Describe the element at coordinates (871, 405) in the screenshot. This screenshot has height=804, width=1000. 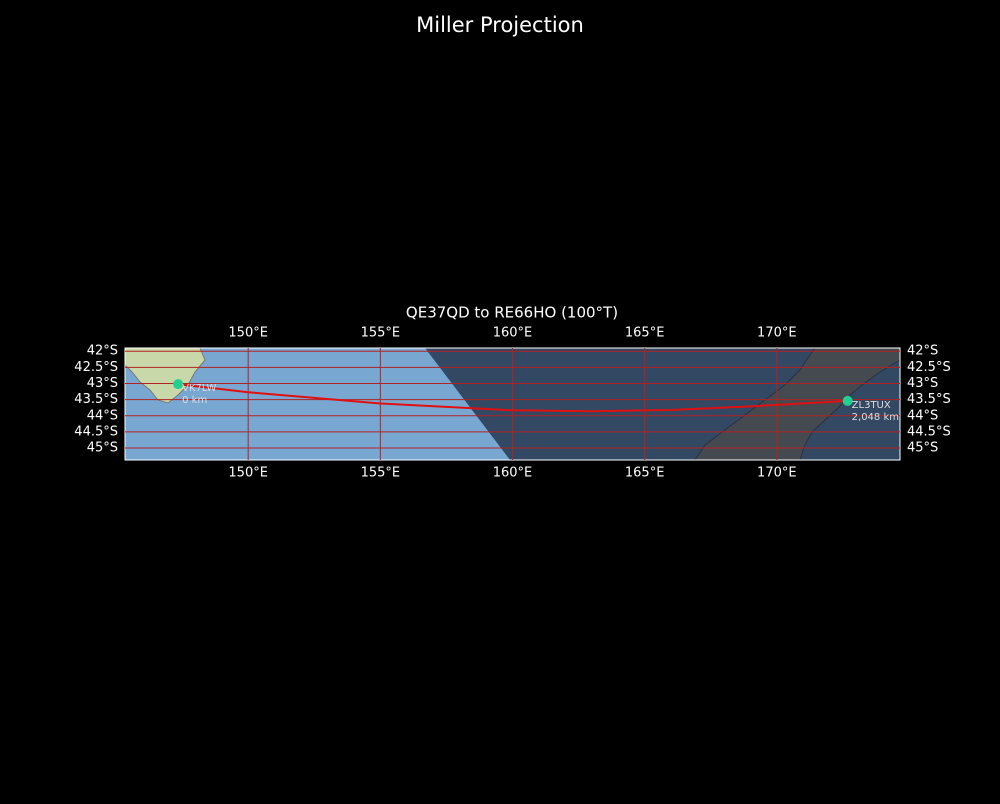
I see `station-name: ZL3TUX` at that location.